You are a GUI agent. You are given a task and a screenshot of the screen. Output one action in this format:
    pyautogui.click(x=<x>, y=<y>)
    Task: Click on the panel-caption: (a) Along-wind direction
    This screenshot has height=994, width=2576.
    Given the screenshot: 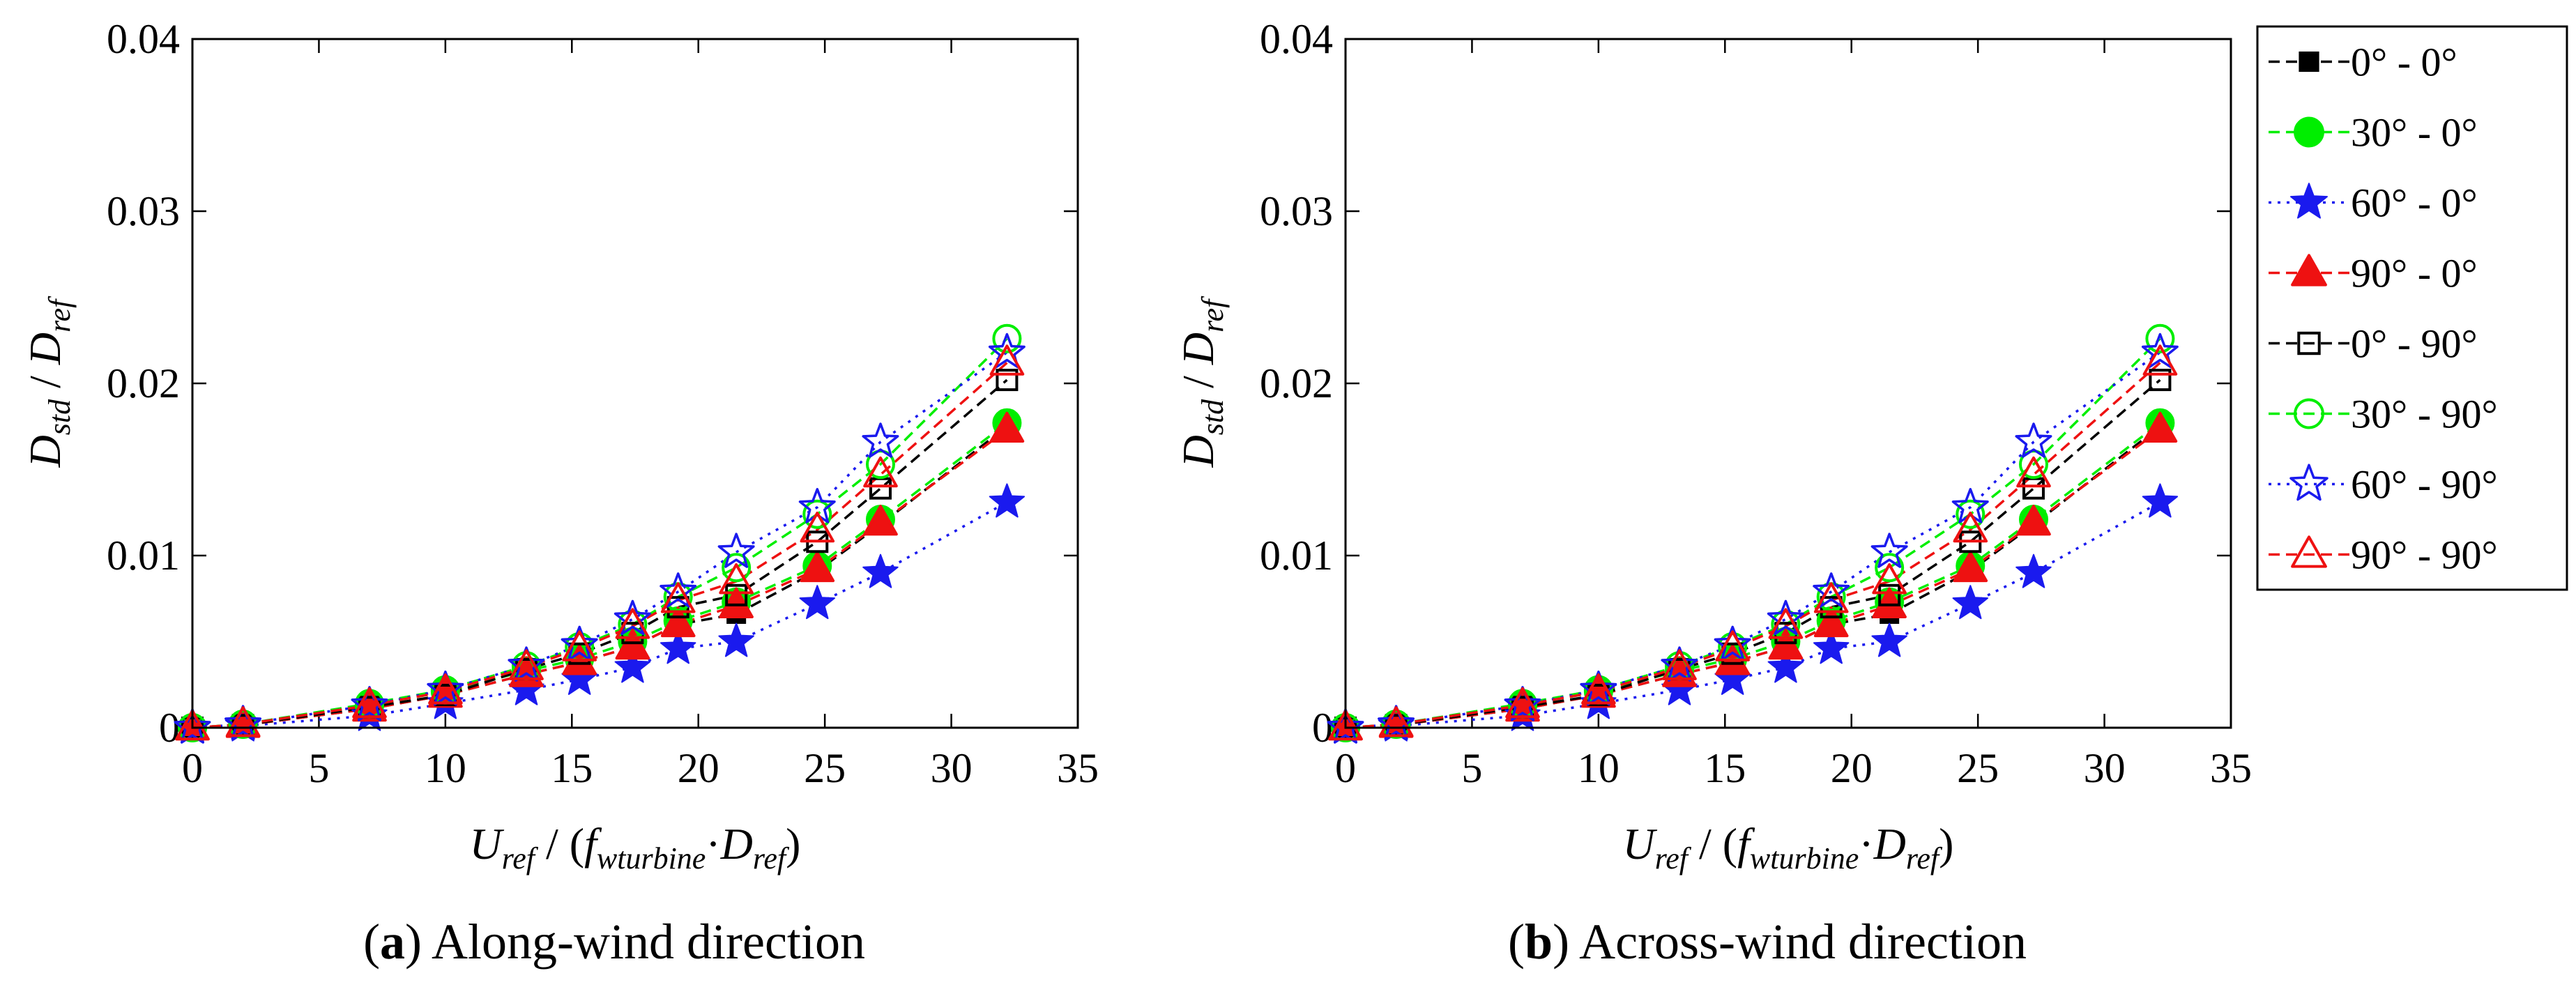 What is the action you would take?
    pyautogui.click(x=614, y=942)
    